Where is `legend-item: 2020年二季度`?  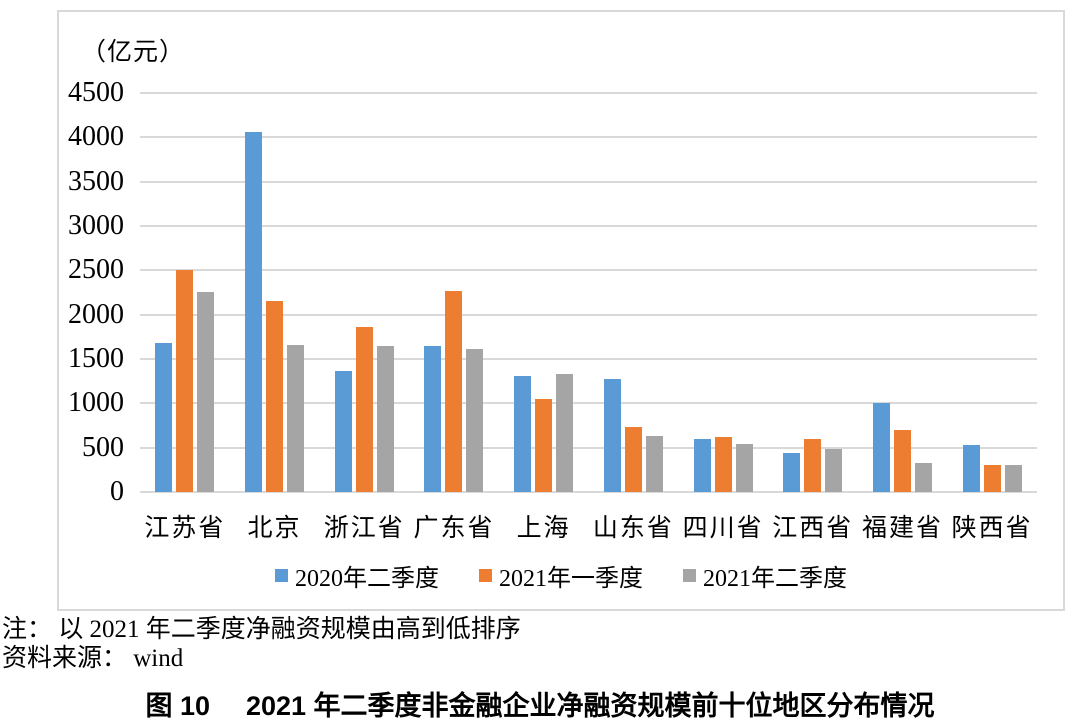
legend-item: 2020年二季度 is located at coordinates (357, 575).